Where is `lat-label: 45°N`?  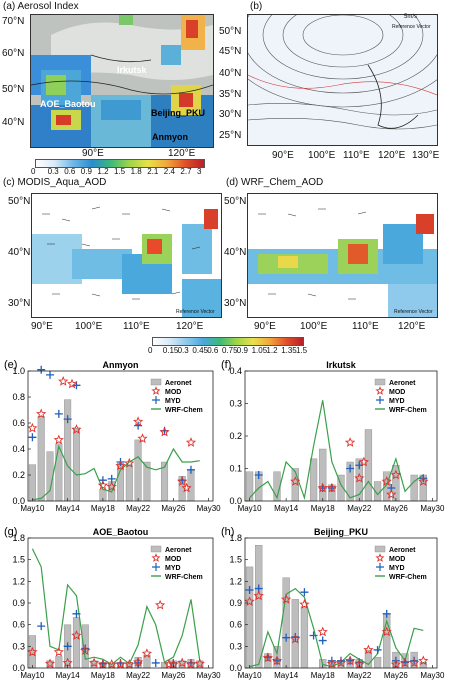
lat-label: 45°N is located at coordinates (230, 51).